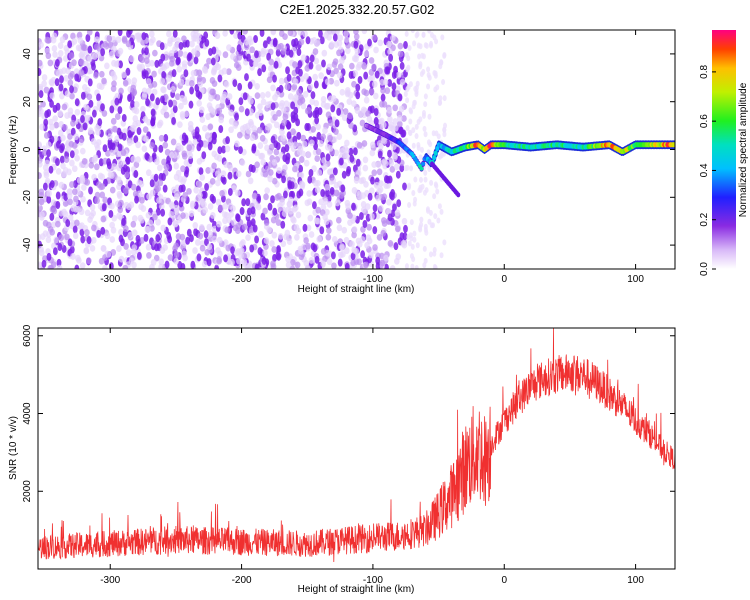 Image resolution: width=750 pixels, height=600 pixels. I want to click on x-tick-label: -100, so click(373, 580).